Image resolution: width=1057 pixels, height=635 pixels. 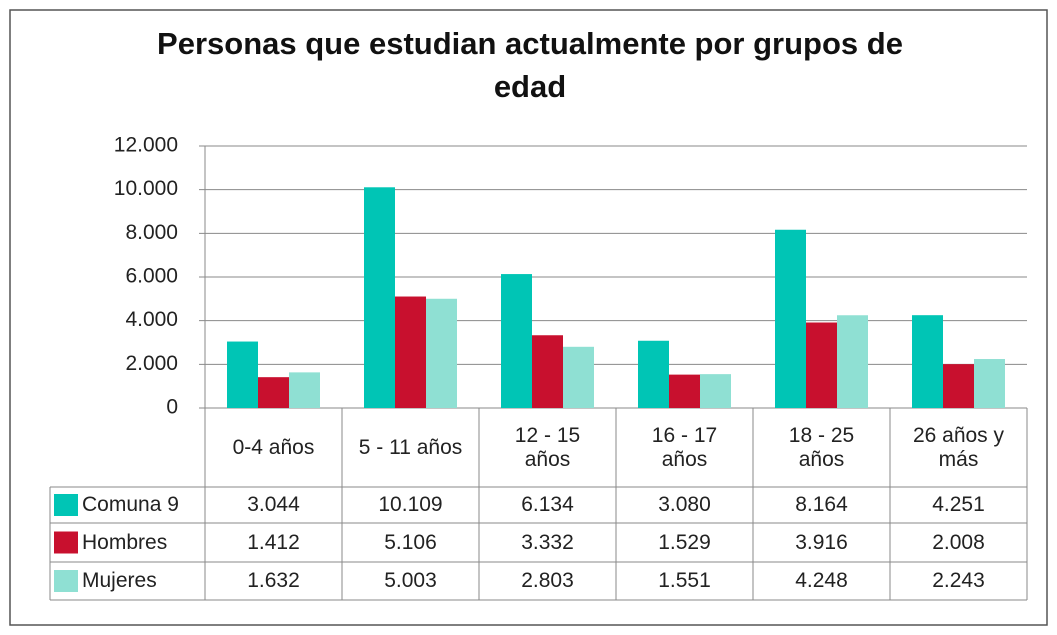 What do you see at coordinates (273, 504) in the screenshot?
I see `table-value: 3.044` at bounding box center [273, 504].